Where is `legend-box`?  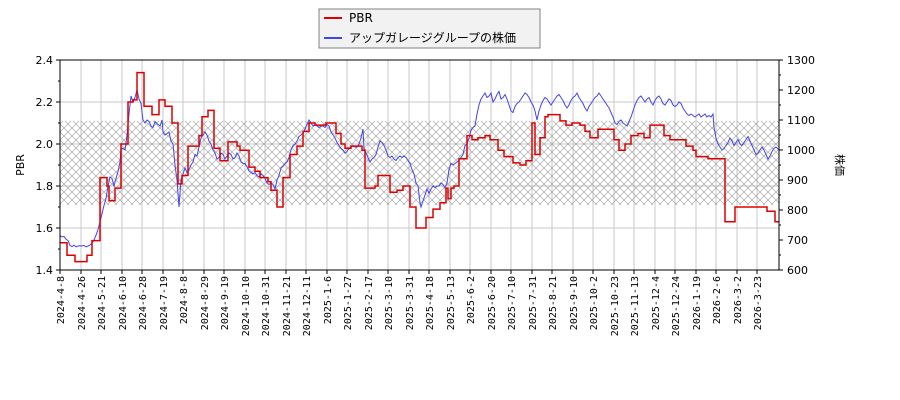
legend-box is located at coordinates (429, 28).